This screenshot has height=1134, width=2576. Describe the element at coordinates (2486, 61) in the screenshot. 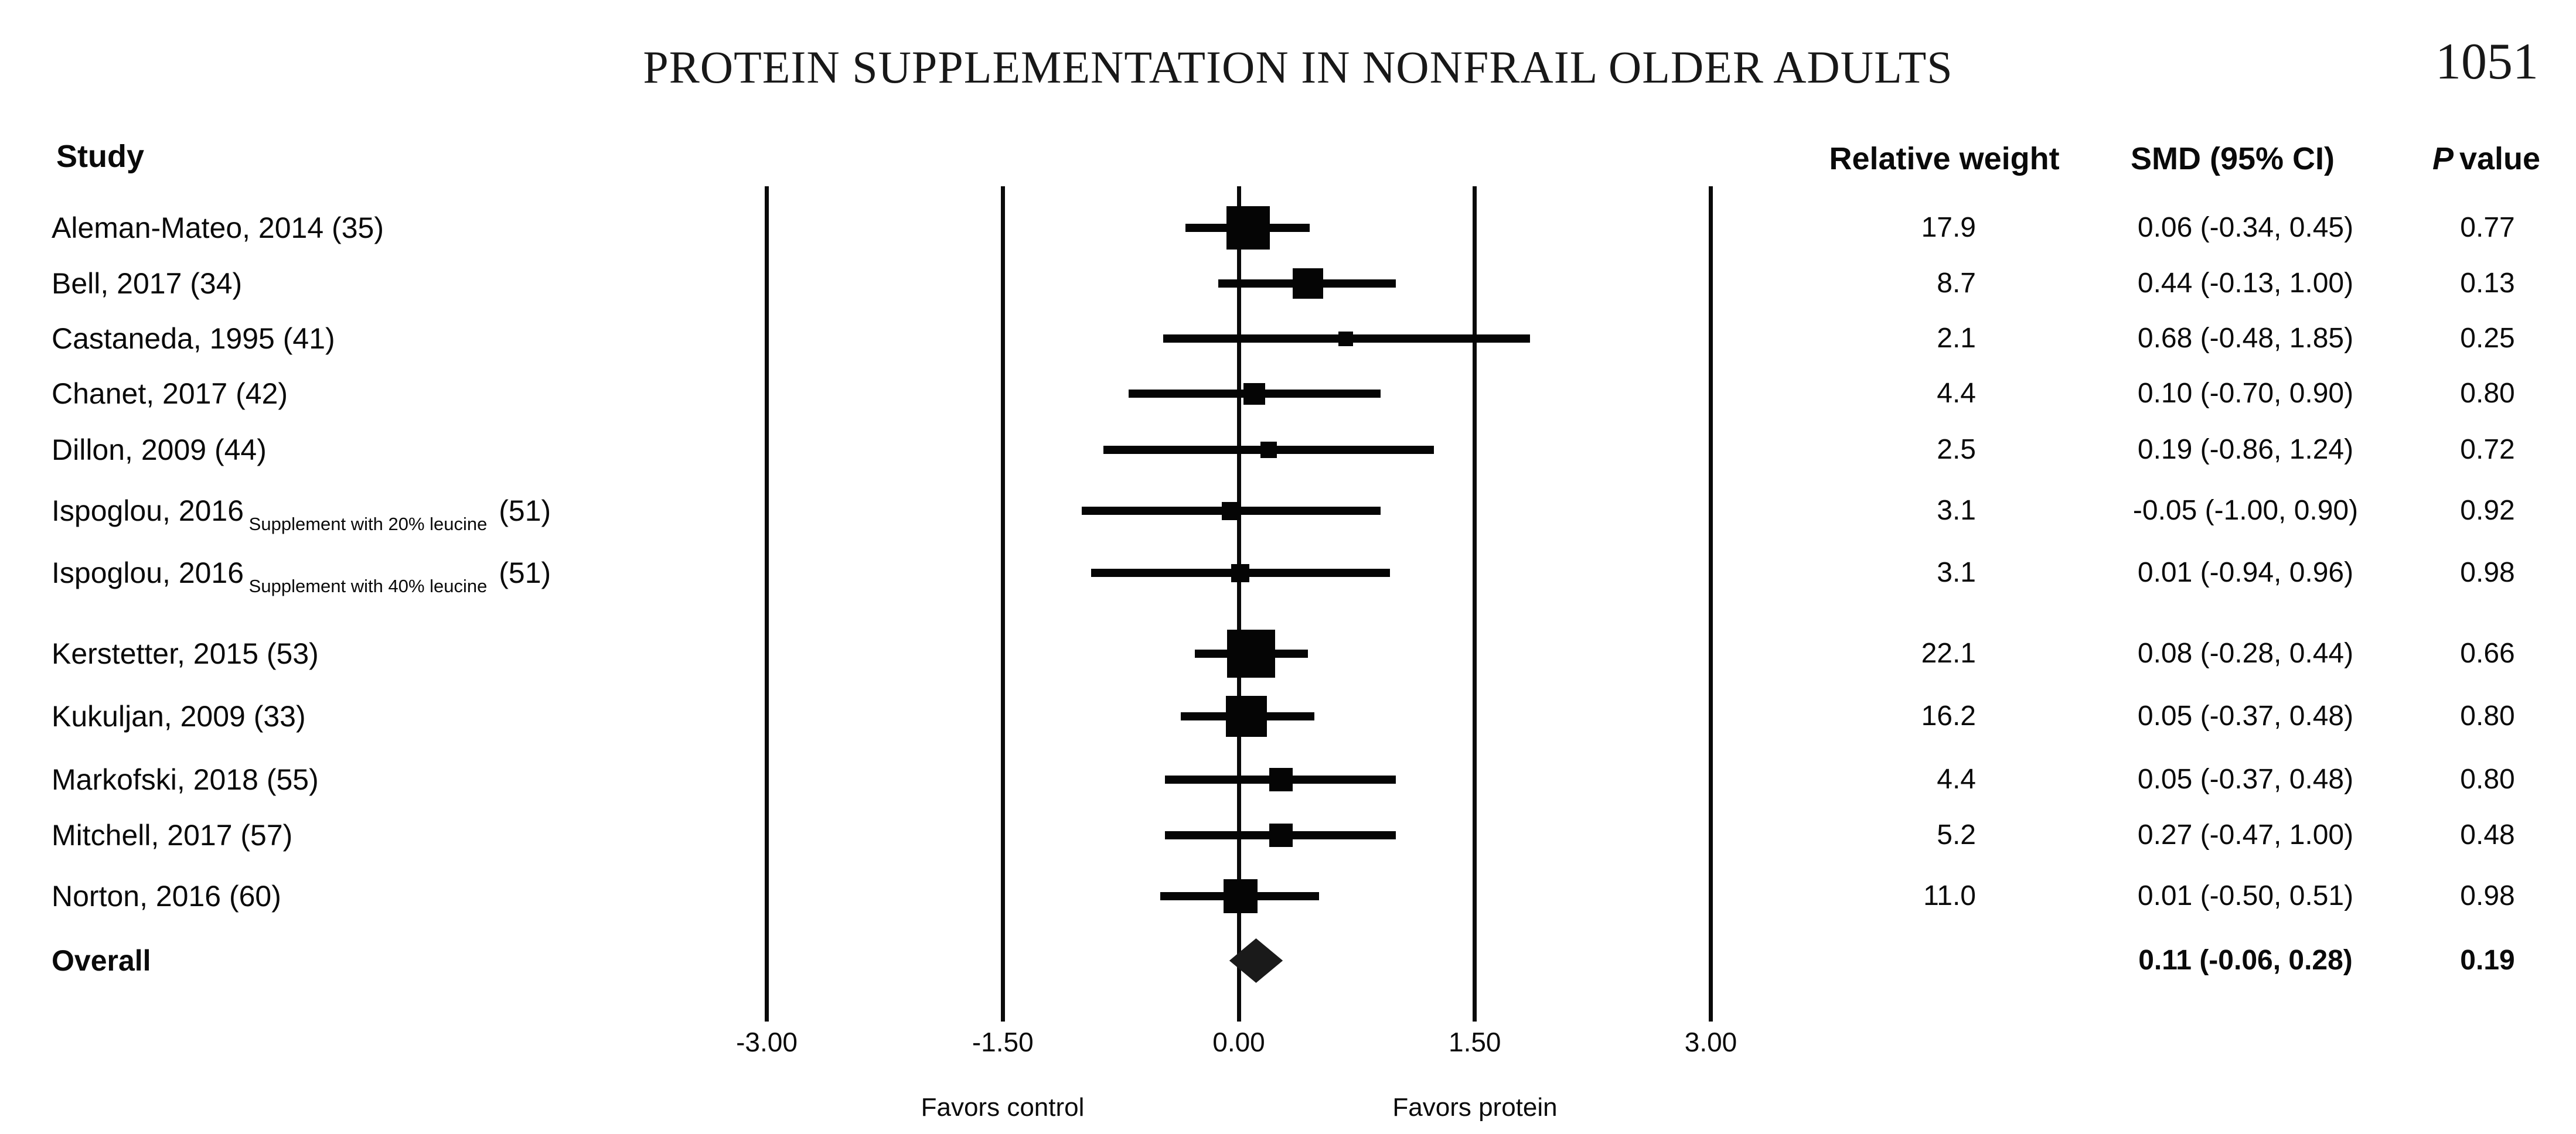

I see `page-number: 1051` at that location.